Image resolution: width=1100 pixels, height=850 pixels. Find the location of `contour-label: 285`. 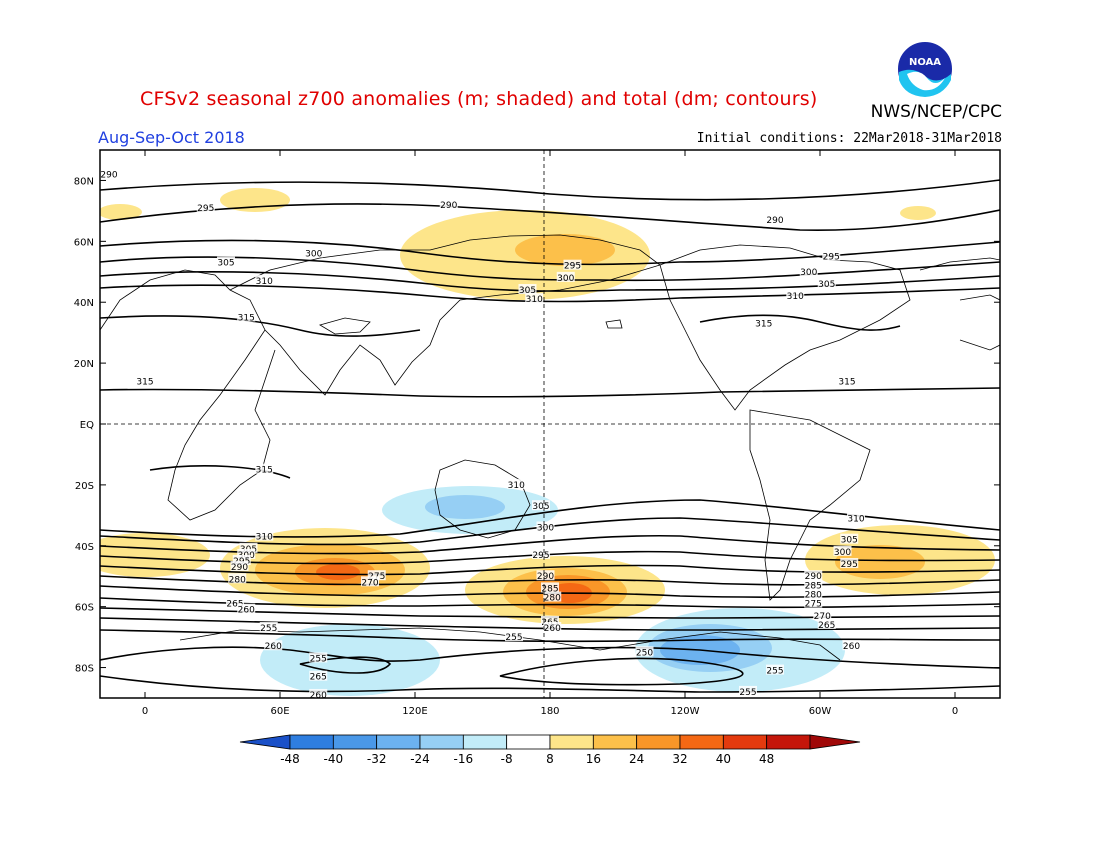

contour-label: 285 is located at coordinates (813, 585).